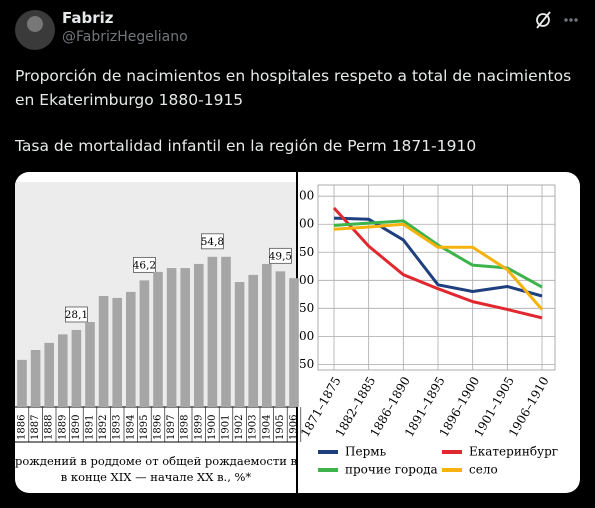  I want to click on legend-label: село, so click(483, 470).